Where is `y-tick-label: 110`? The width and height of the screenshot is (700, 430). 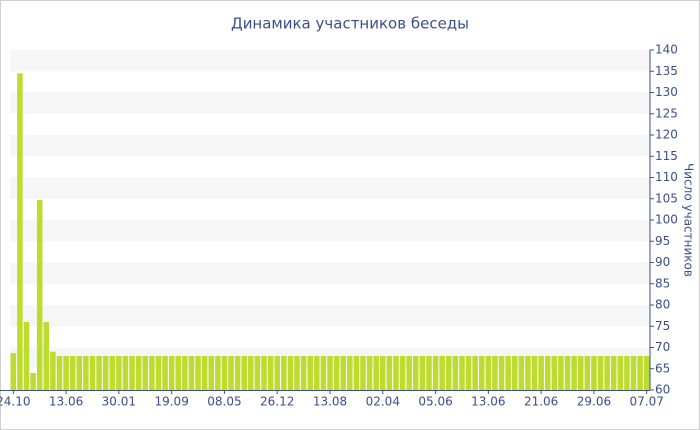 y-tick-label: 110 is located at coordinates (666, 177).